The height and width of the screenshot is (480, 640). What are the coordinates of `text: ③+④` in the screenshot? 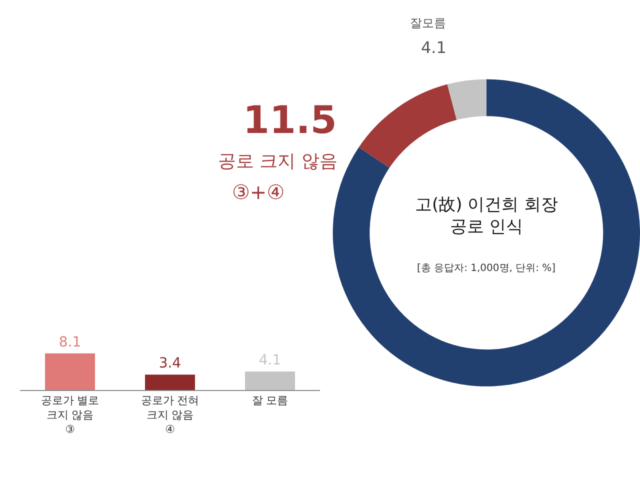 It's located at (258, 192).